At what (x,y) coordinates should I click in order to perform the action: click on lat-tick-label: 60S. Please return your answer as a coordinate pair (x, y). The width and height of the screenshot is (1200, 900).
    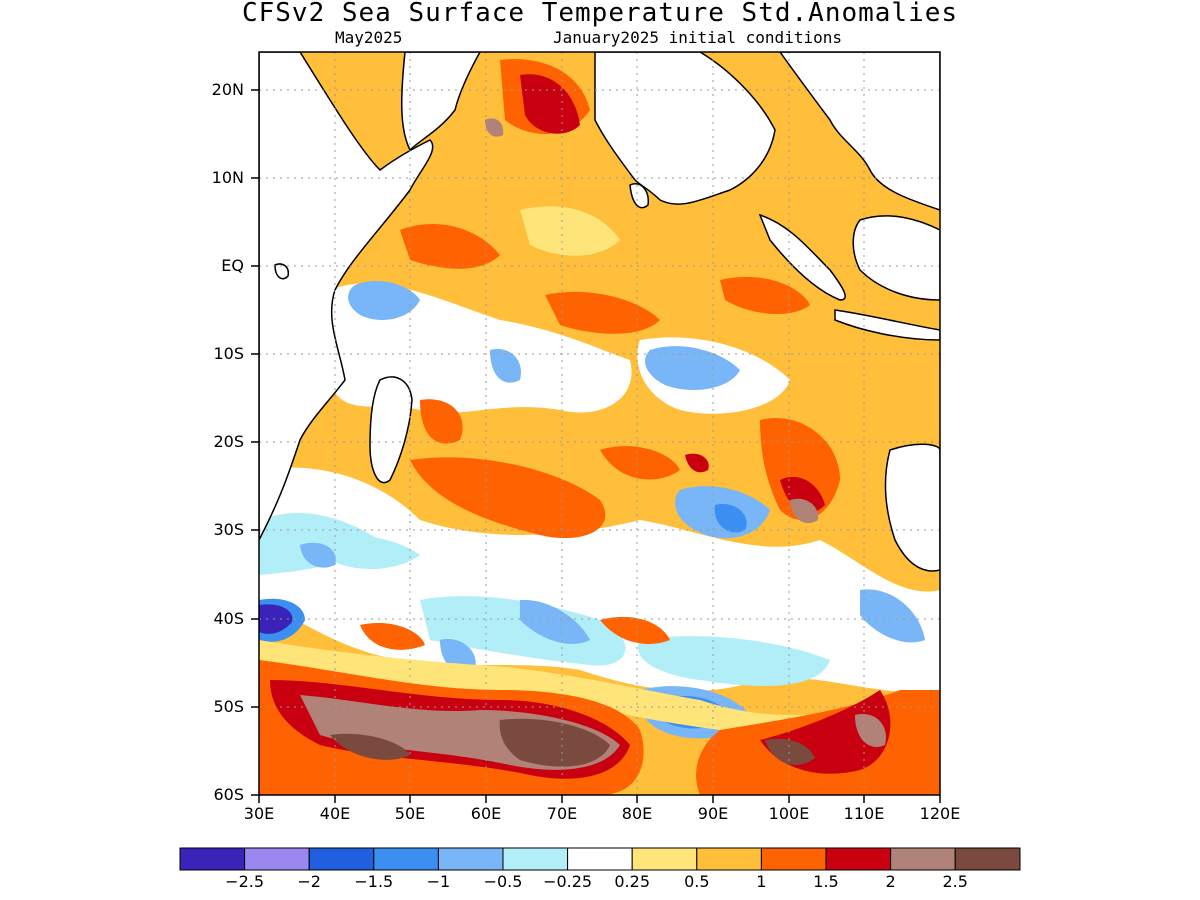
    Looking at the image, I should click on (228, 794).